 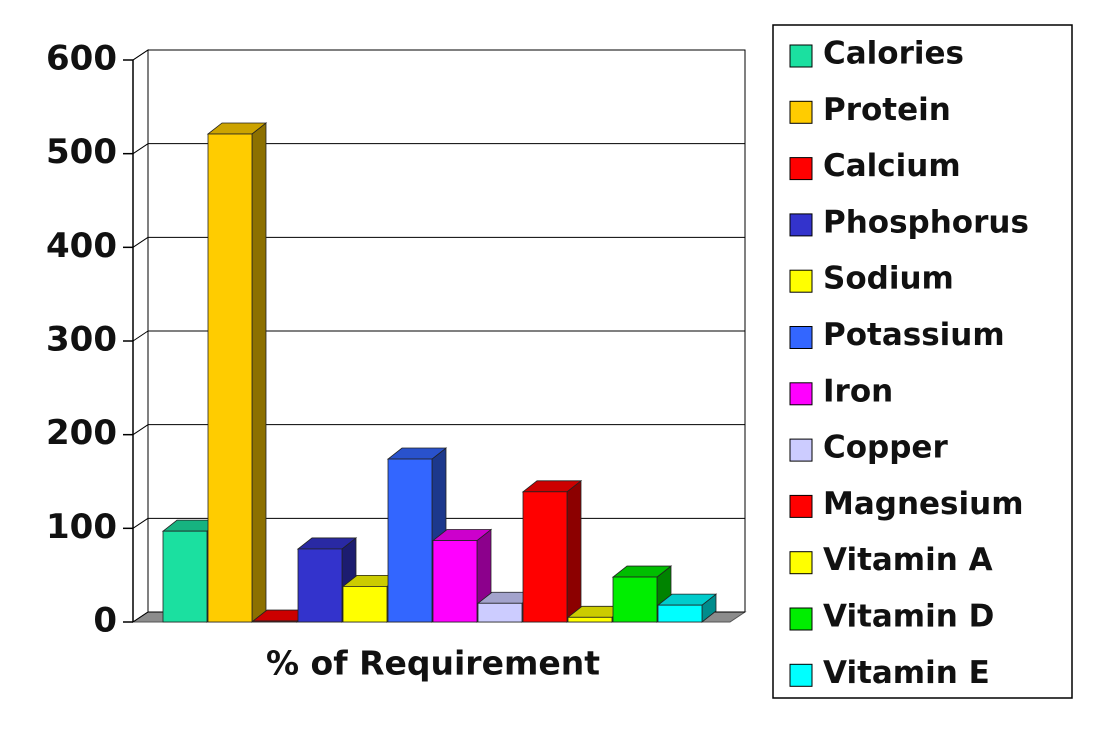 I want to click on legend-label: Magnesium, so click(x=923, y=504).